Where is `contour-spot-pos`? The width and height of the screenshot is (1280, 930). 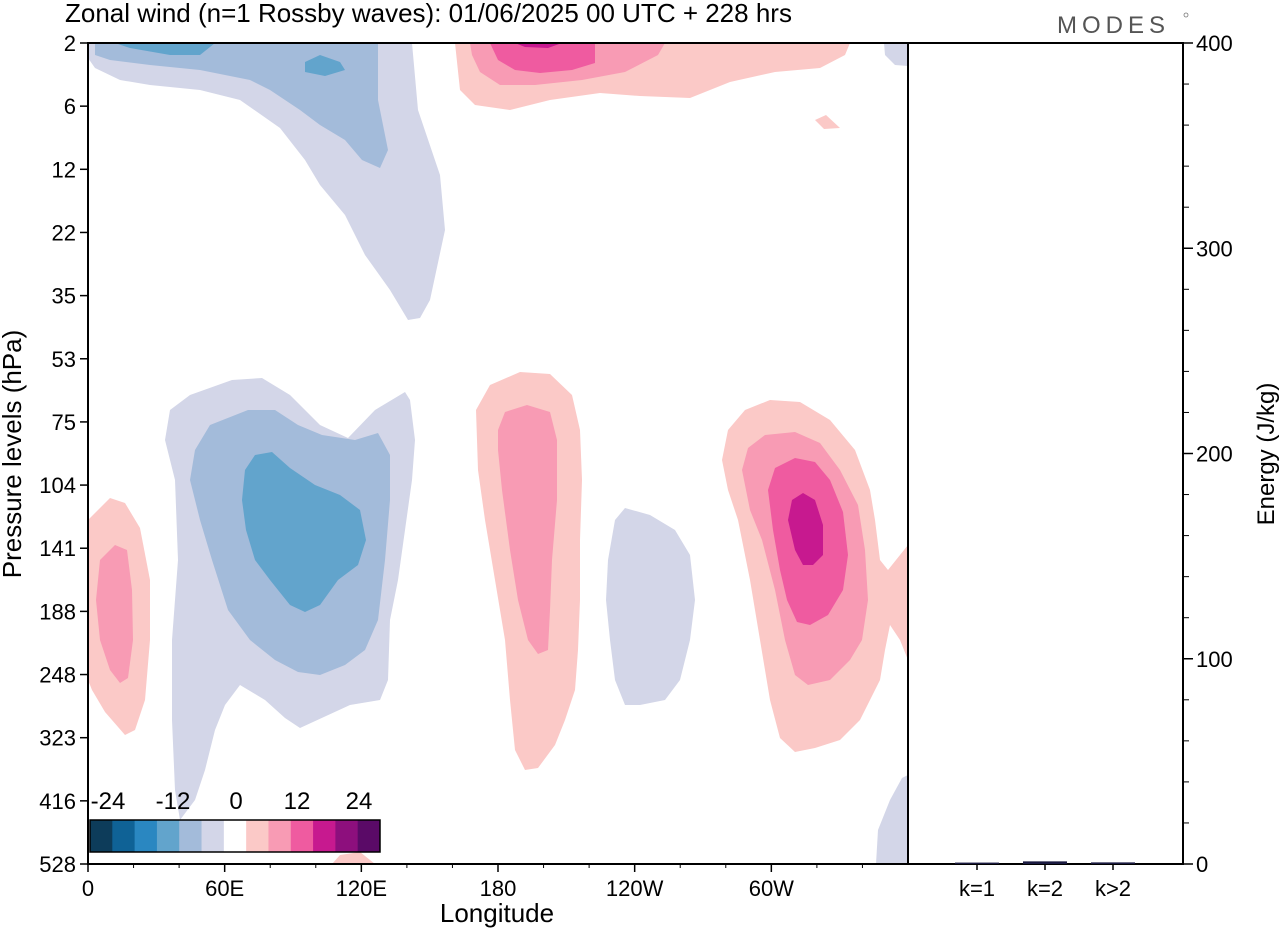
contour-spot-pos is located at coordinates (827, 122).